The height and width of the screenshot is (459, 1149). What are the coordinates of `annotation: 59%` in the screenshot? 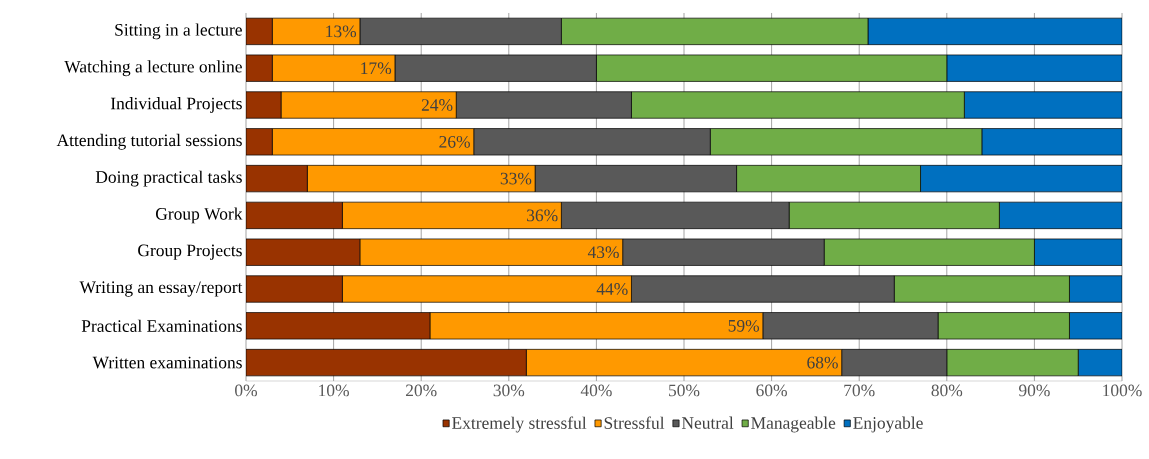 It's located at (744, 325).